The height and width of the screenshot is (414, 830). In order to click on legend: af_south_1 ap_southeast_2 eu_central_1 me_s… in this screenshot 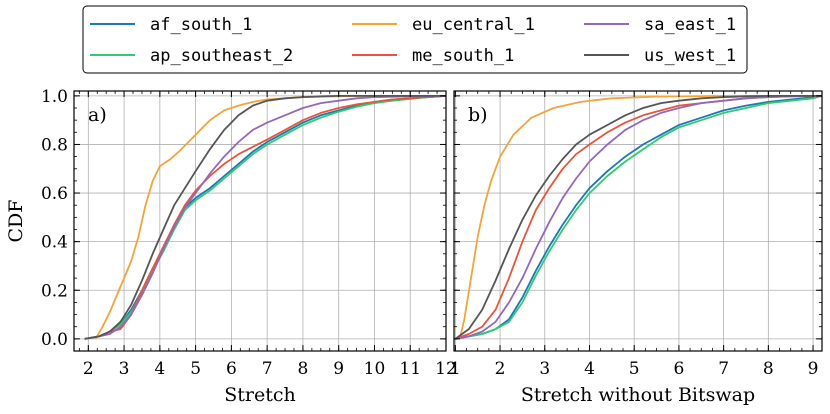, I will do `click(415, 39)`.